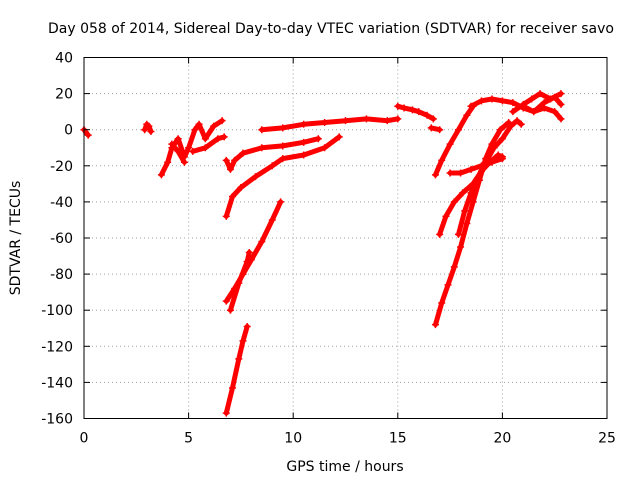  What do you see at coordinates (293, 439) in the screenshot?
I see `x-tick-label: 10` at bounding box center [293, 439].